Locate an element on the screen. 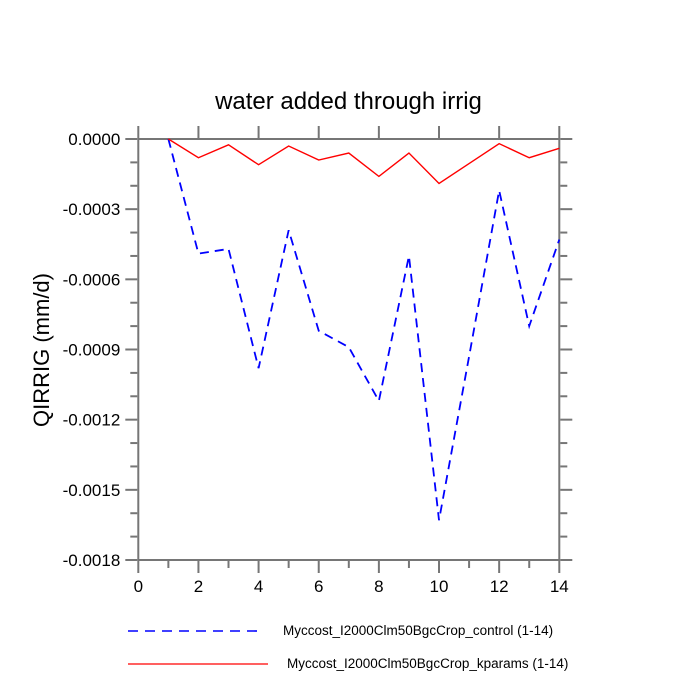 The height and width of the screenshot is (700, 700). legend-item-control: Myccost_I2000Clm50BgcCrop_control (1-14) is located at coordinates (340, 631).